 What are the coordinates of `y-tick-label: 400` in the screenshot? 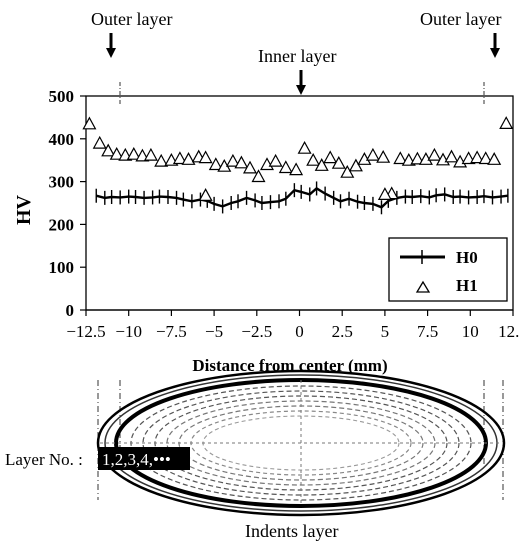 It's located at (62, 139).